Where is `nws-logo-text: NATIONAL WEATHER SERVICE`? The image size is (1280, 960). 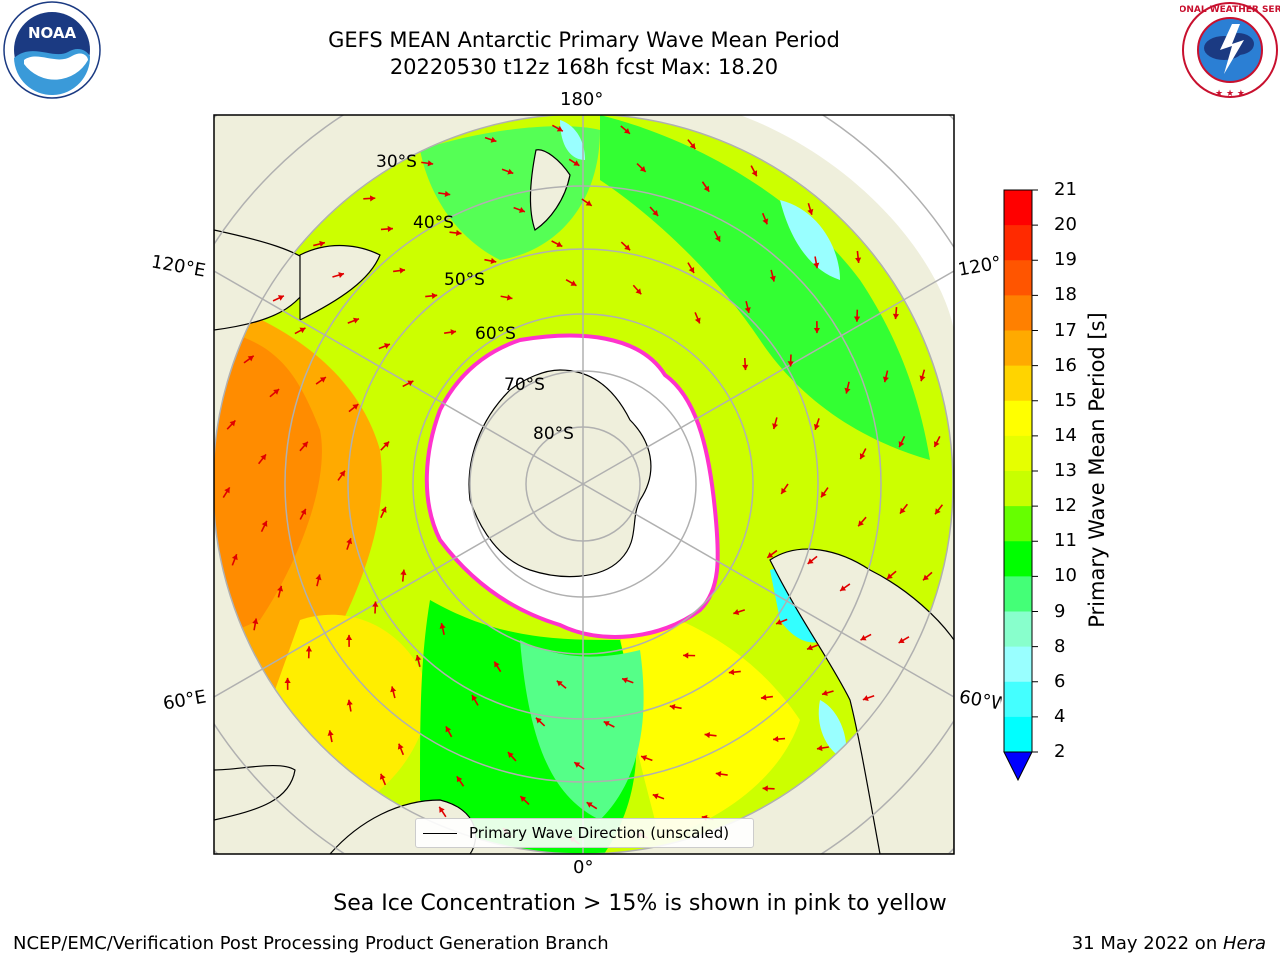 nws-logo-text: NATIONAL WEATHER SERVICE is located at coordinates (1230, 10).